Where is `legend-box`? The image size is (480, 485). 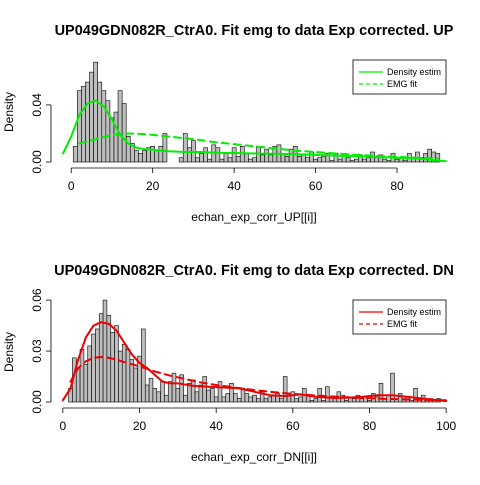
legend-box is located at coordinates (399, 77).